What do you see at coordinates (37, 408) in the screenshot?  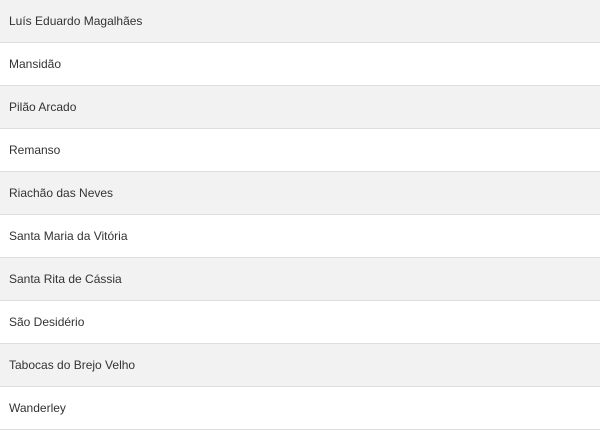 I see `list-item-label: Wanderley` at bounding box center [37, 408].